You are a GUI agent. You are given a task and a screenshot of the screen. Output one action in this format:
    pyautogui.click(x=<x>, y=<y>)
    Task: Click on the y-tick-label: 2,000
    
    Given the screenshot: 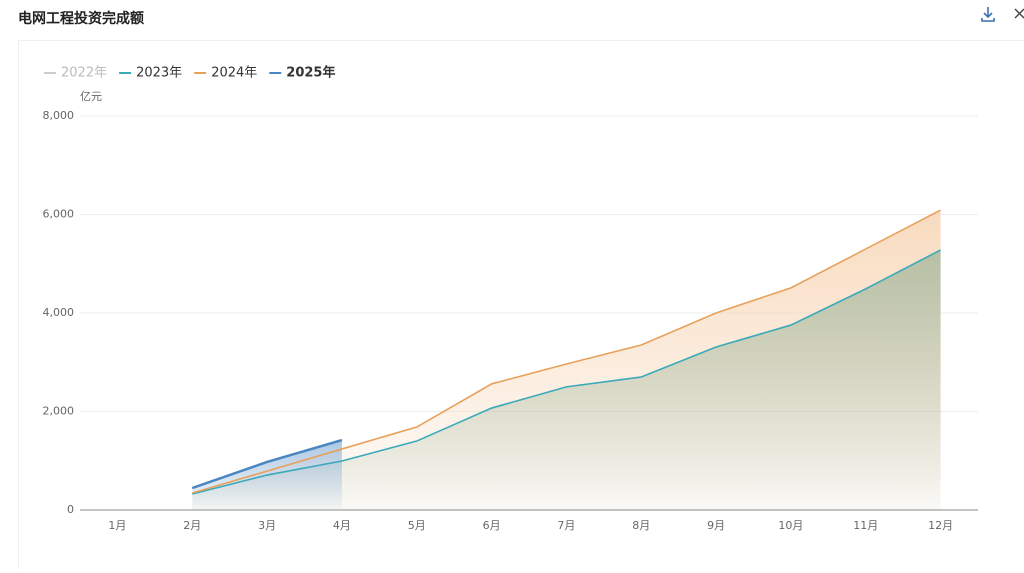 What is the action you would take?
    pyautogui.click(x=59, y=411)
    